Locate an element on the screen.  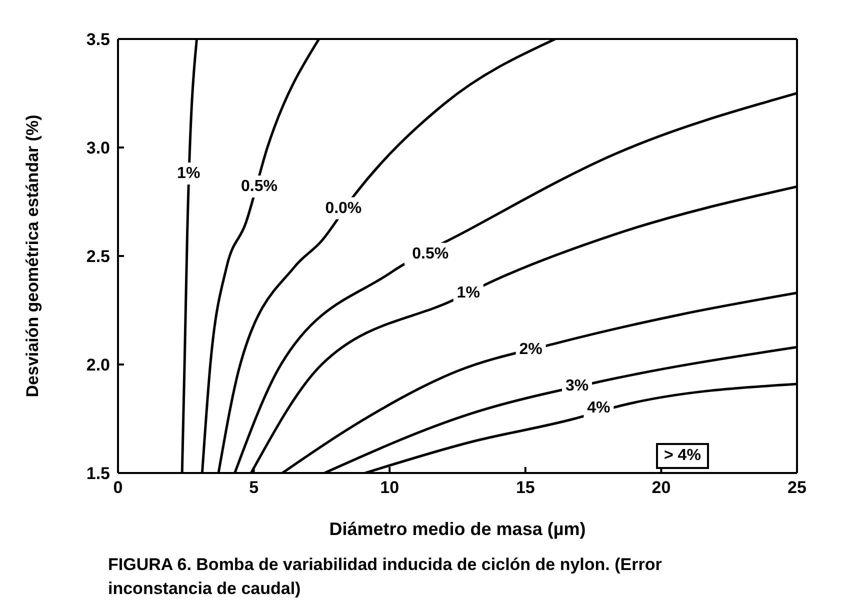
y-tick-label: 2.5 is located at coordinates (98, 256).